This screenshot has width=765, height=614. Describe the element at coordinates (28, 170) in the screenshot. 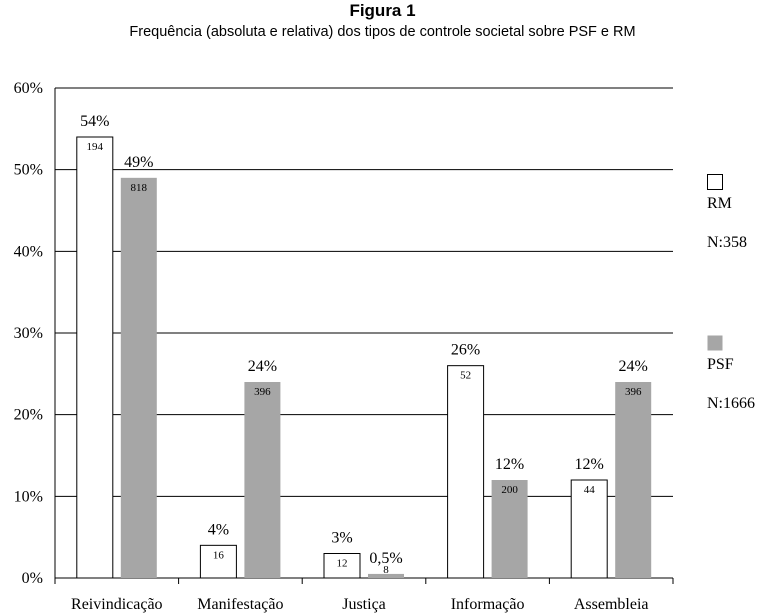

I see `y-tick-label: 50%` at that location.